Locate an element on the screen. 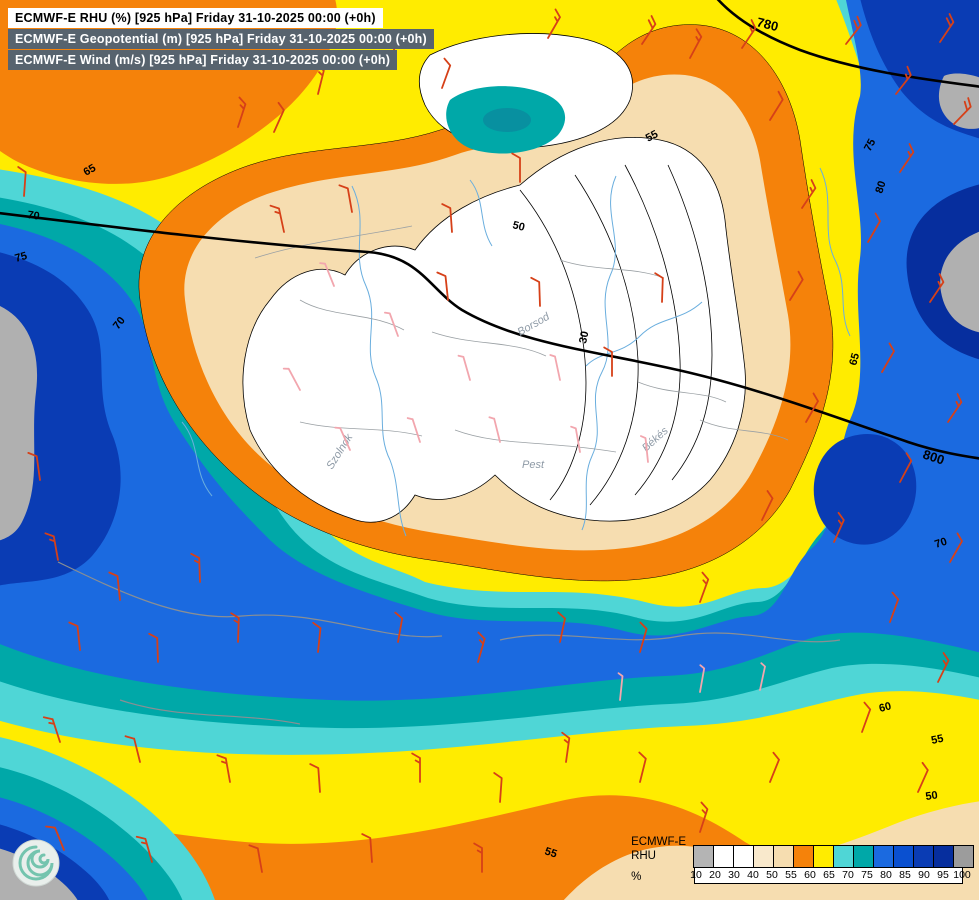 This screenshot has width=979, height=900. contour-label: 65 is located at coordinates (854, 359).